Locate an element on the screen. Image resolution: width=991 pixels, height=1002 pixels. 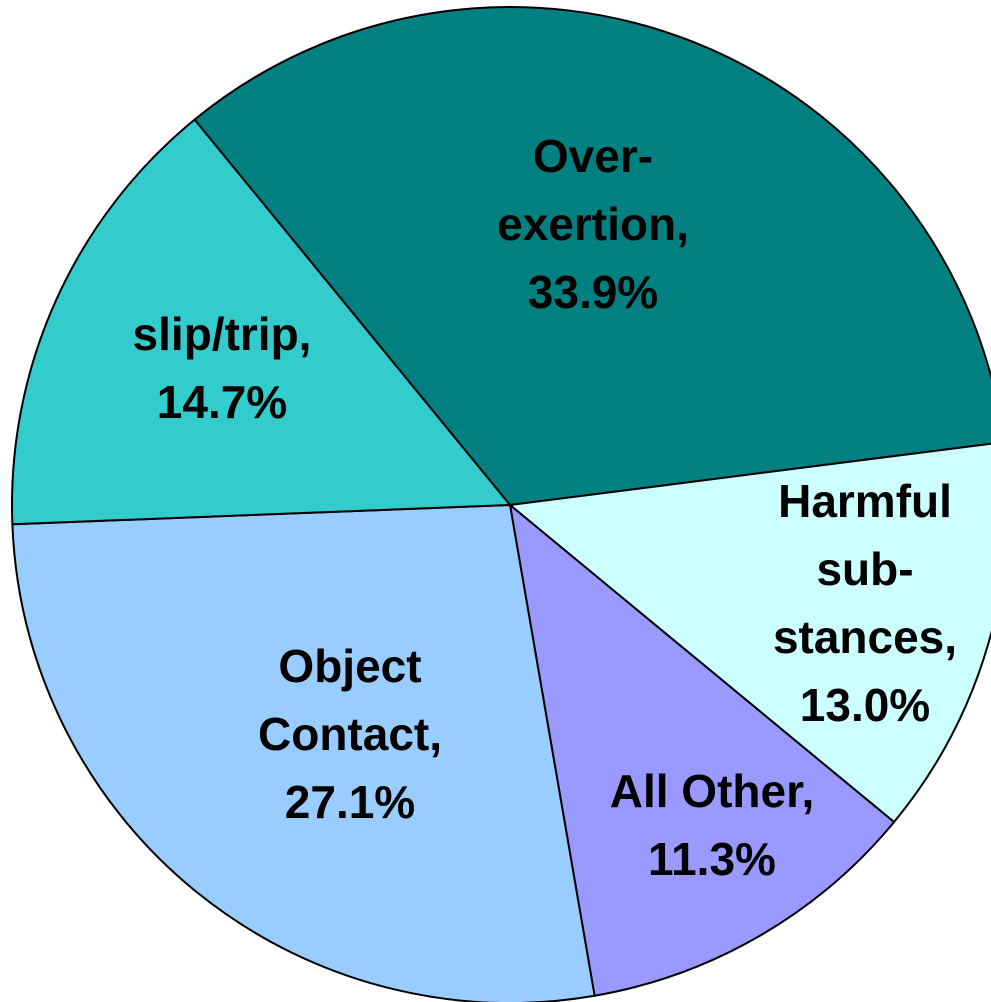
label-line: All Other, is located at coordinates (712, 791).